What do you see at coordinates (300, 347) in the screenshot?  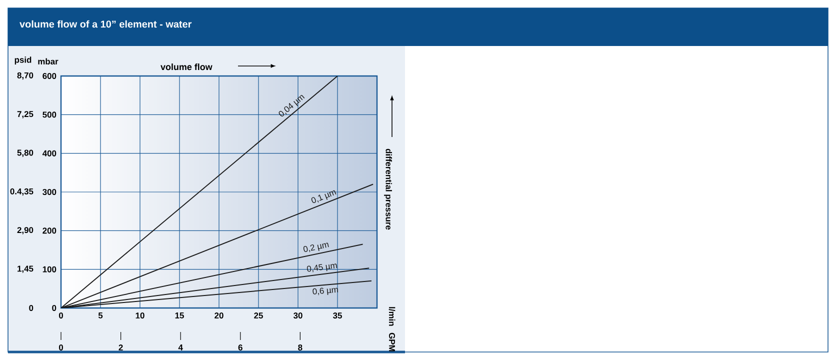 I see `x2-tick-label: 8` at bounding box center [300, 347].